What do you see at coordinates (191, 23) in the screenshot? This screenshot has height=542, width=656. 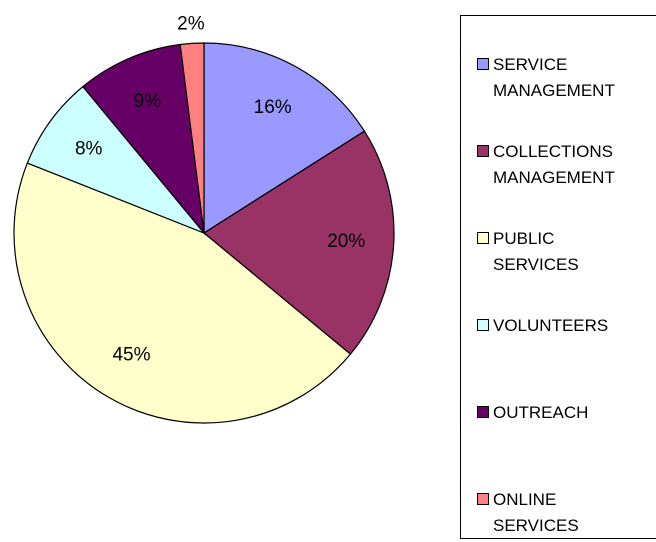 I see `data-label: 2%` at bounding box center [191, 23].